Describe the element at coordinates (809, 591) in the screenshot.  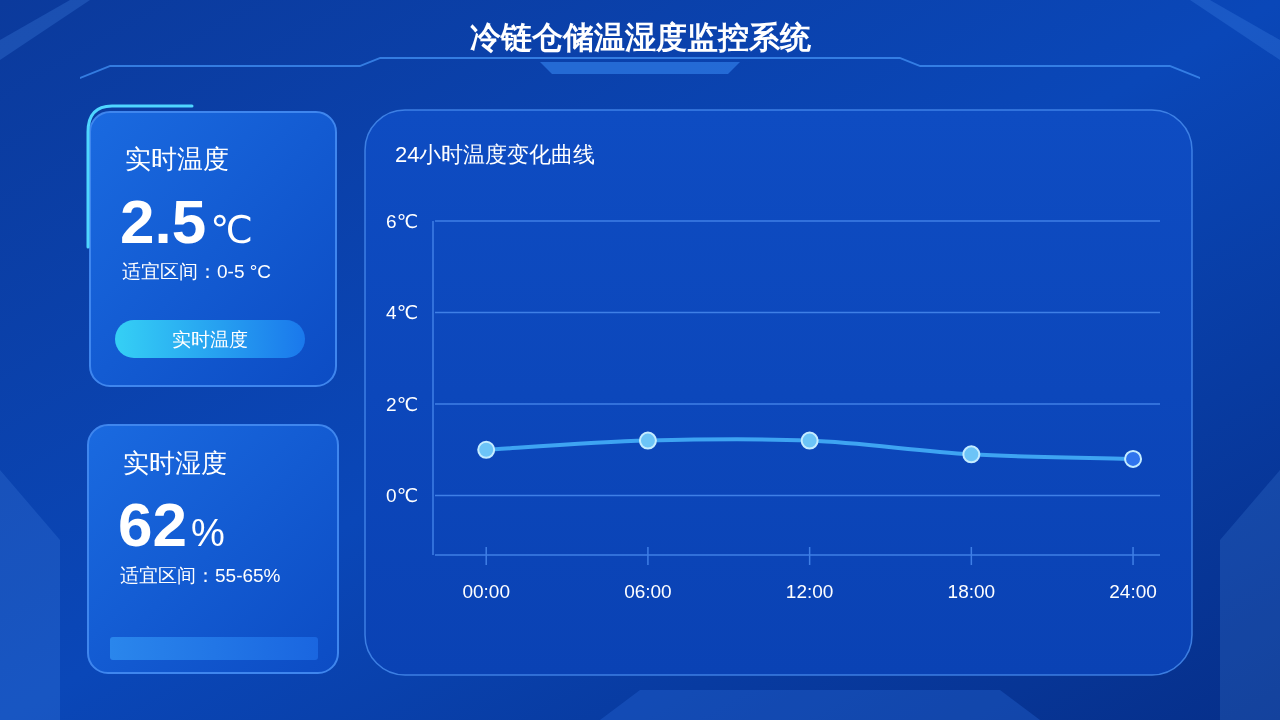
I see `x-tick-label: 12:00` at that location.